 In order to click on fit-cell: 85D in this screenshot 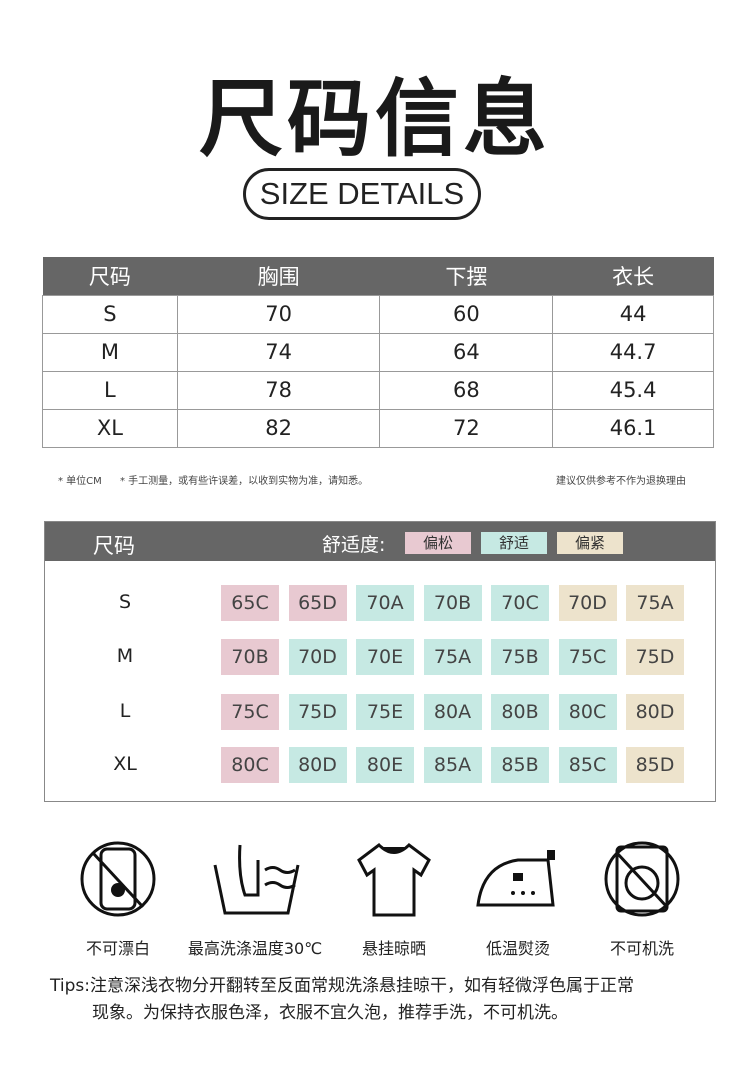, I will do `click(655, 765)`.